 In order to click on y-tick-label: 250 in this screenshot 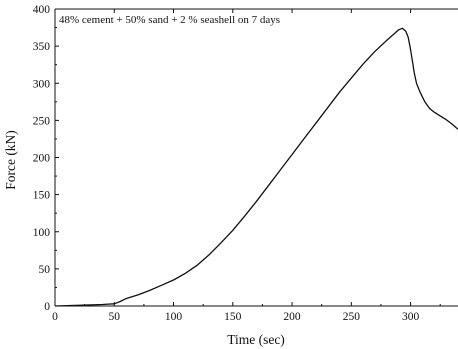, I will do `click(42, 121)`.